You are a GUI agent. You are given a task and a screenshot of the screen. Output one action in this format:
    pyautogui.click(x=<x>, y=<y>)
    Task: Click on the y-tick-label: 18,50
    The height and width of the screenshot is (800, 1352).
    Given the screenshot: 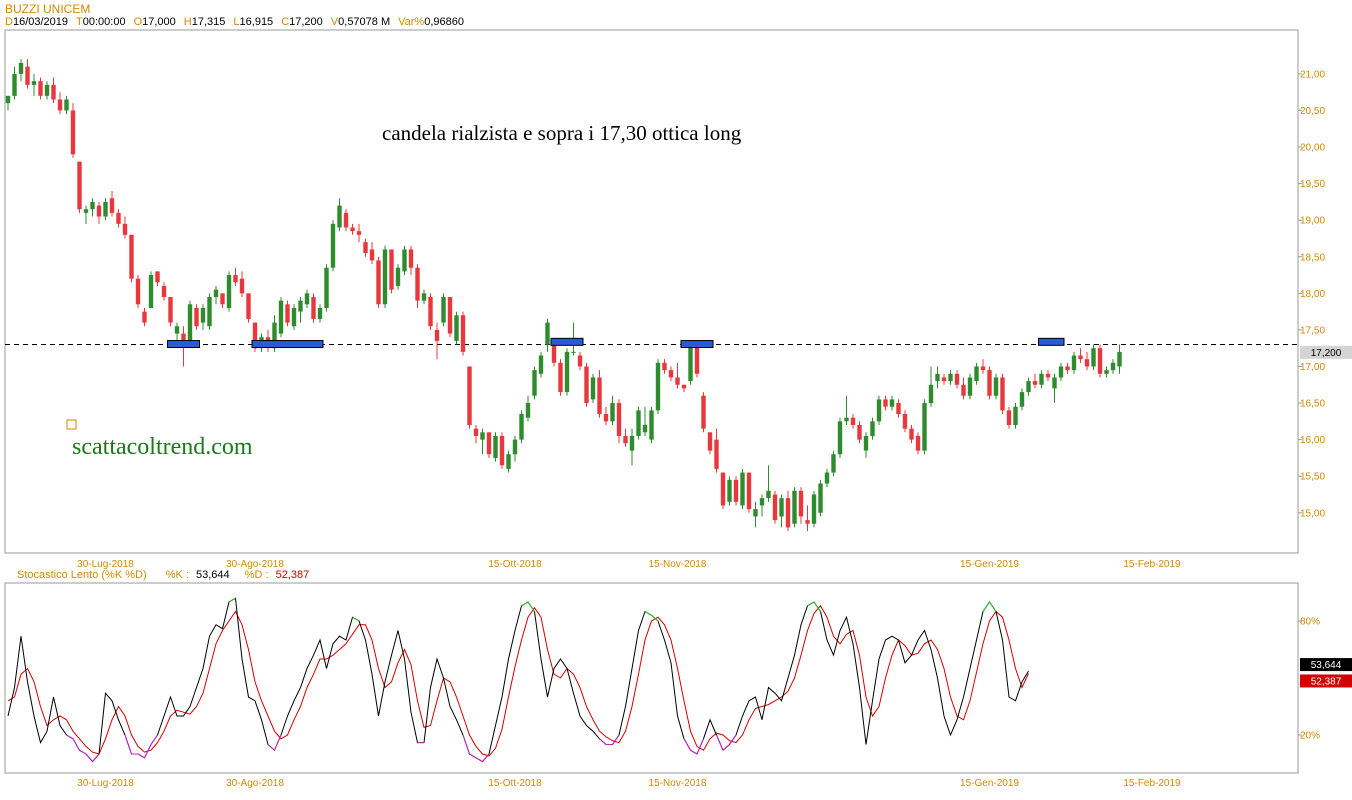 What is the action you would take?
    pyautogui.click(x=1312, y=257)
    